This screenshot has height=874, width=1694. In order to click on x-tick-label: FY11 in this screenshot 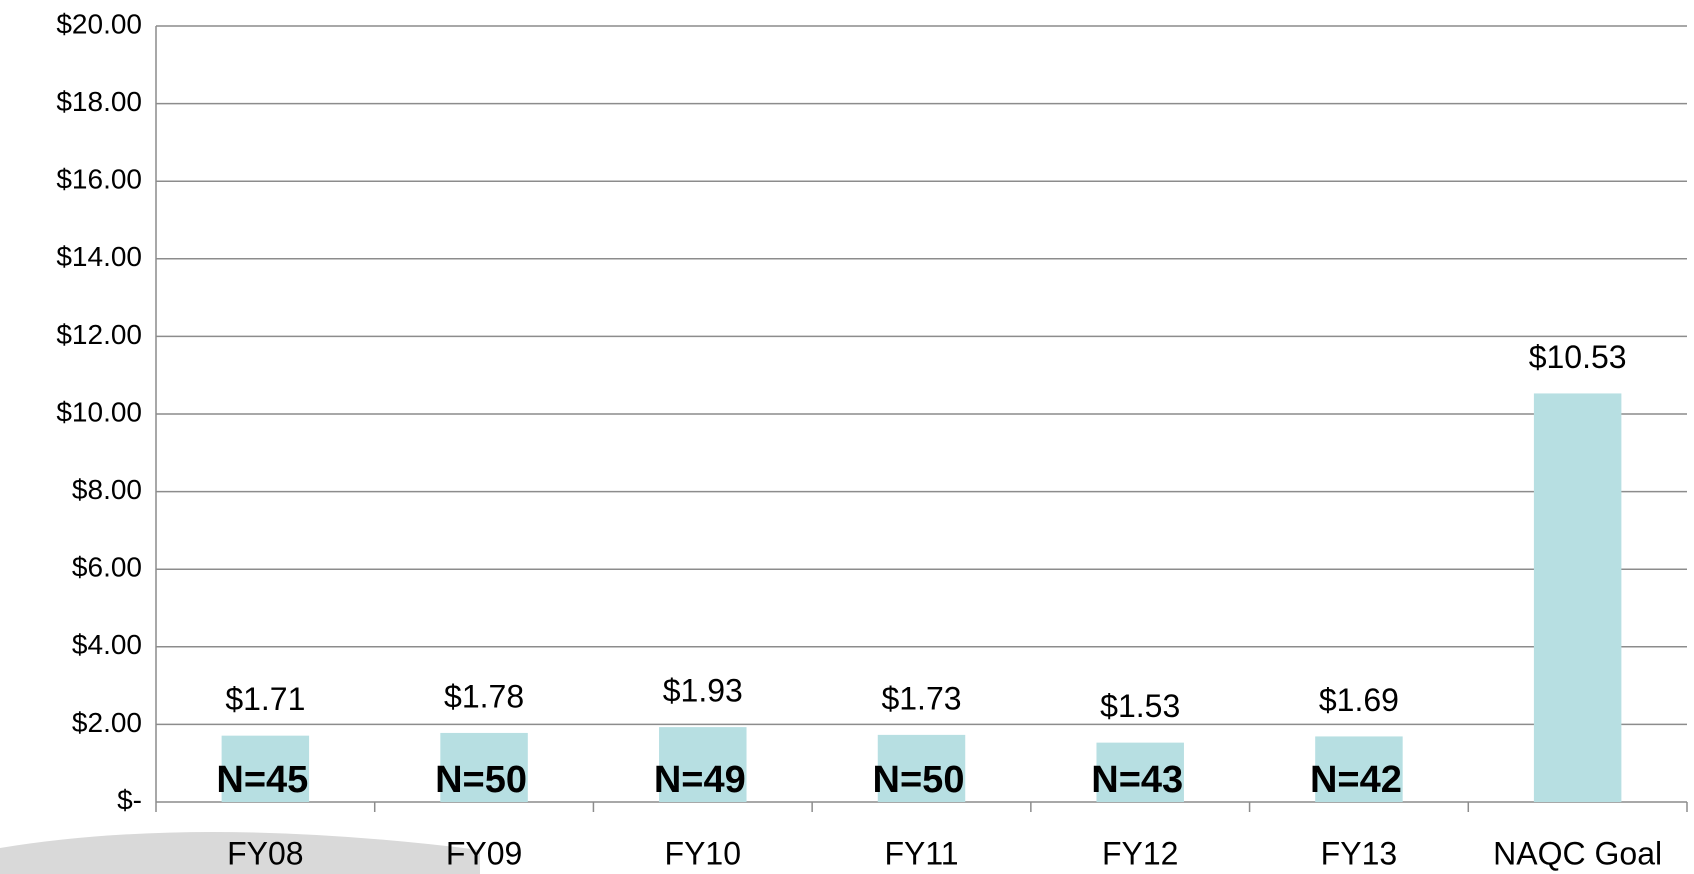, I will do `click(921, 853)`.